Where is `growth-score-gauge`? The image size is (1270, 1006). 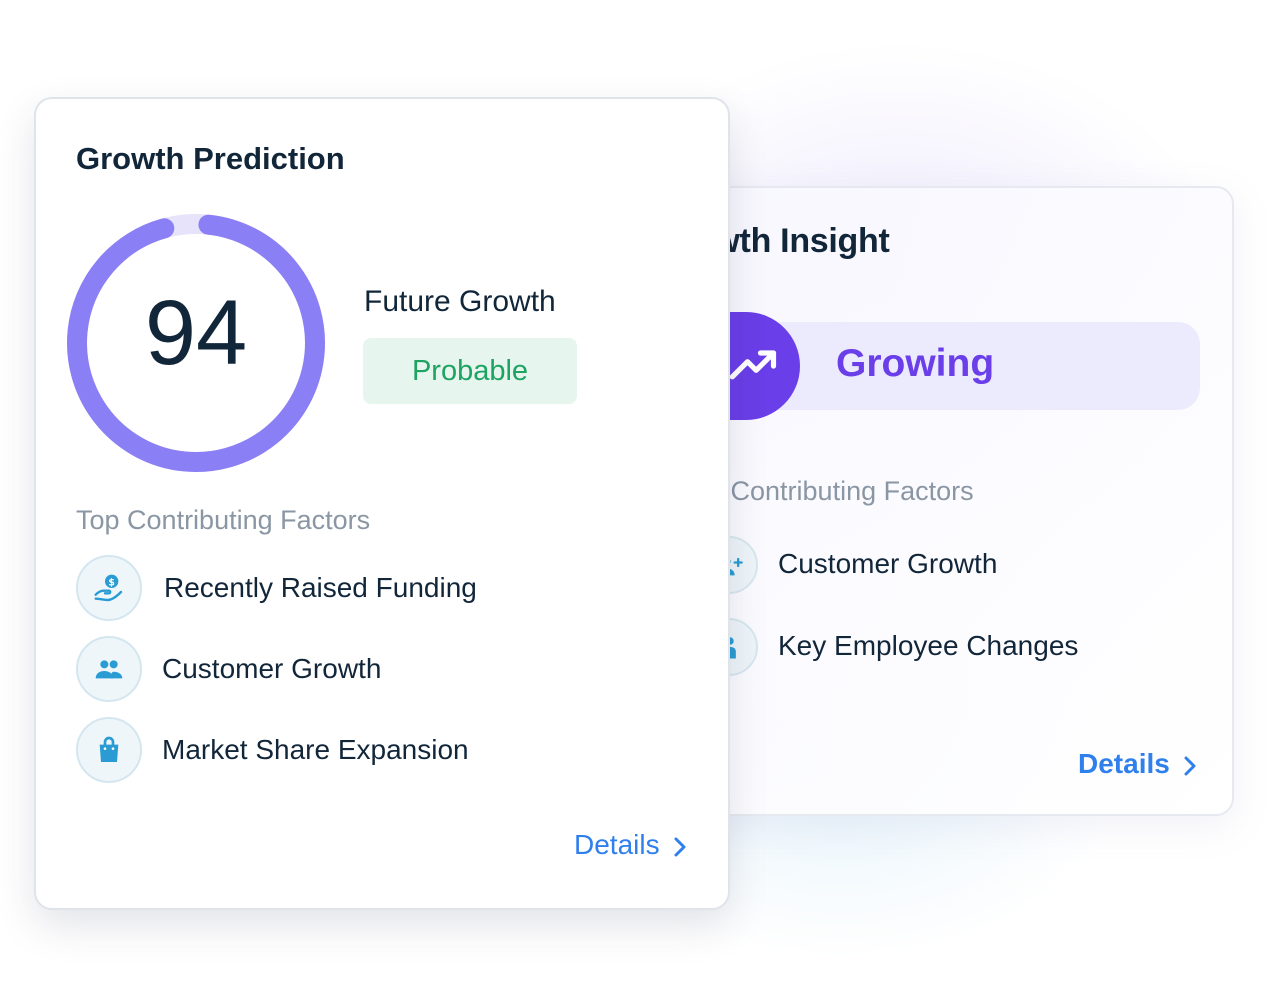 growth-score-gauge is located at coordinates (196, 343).